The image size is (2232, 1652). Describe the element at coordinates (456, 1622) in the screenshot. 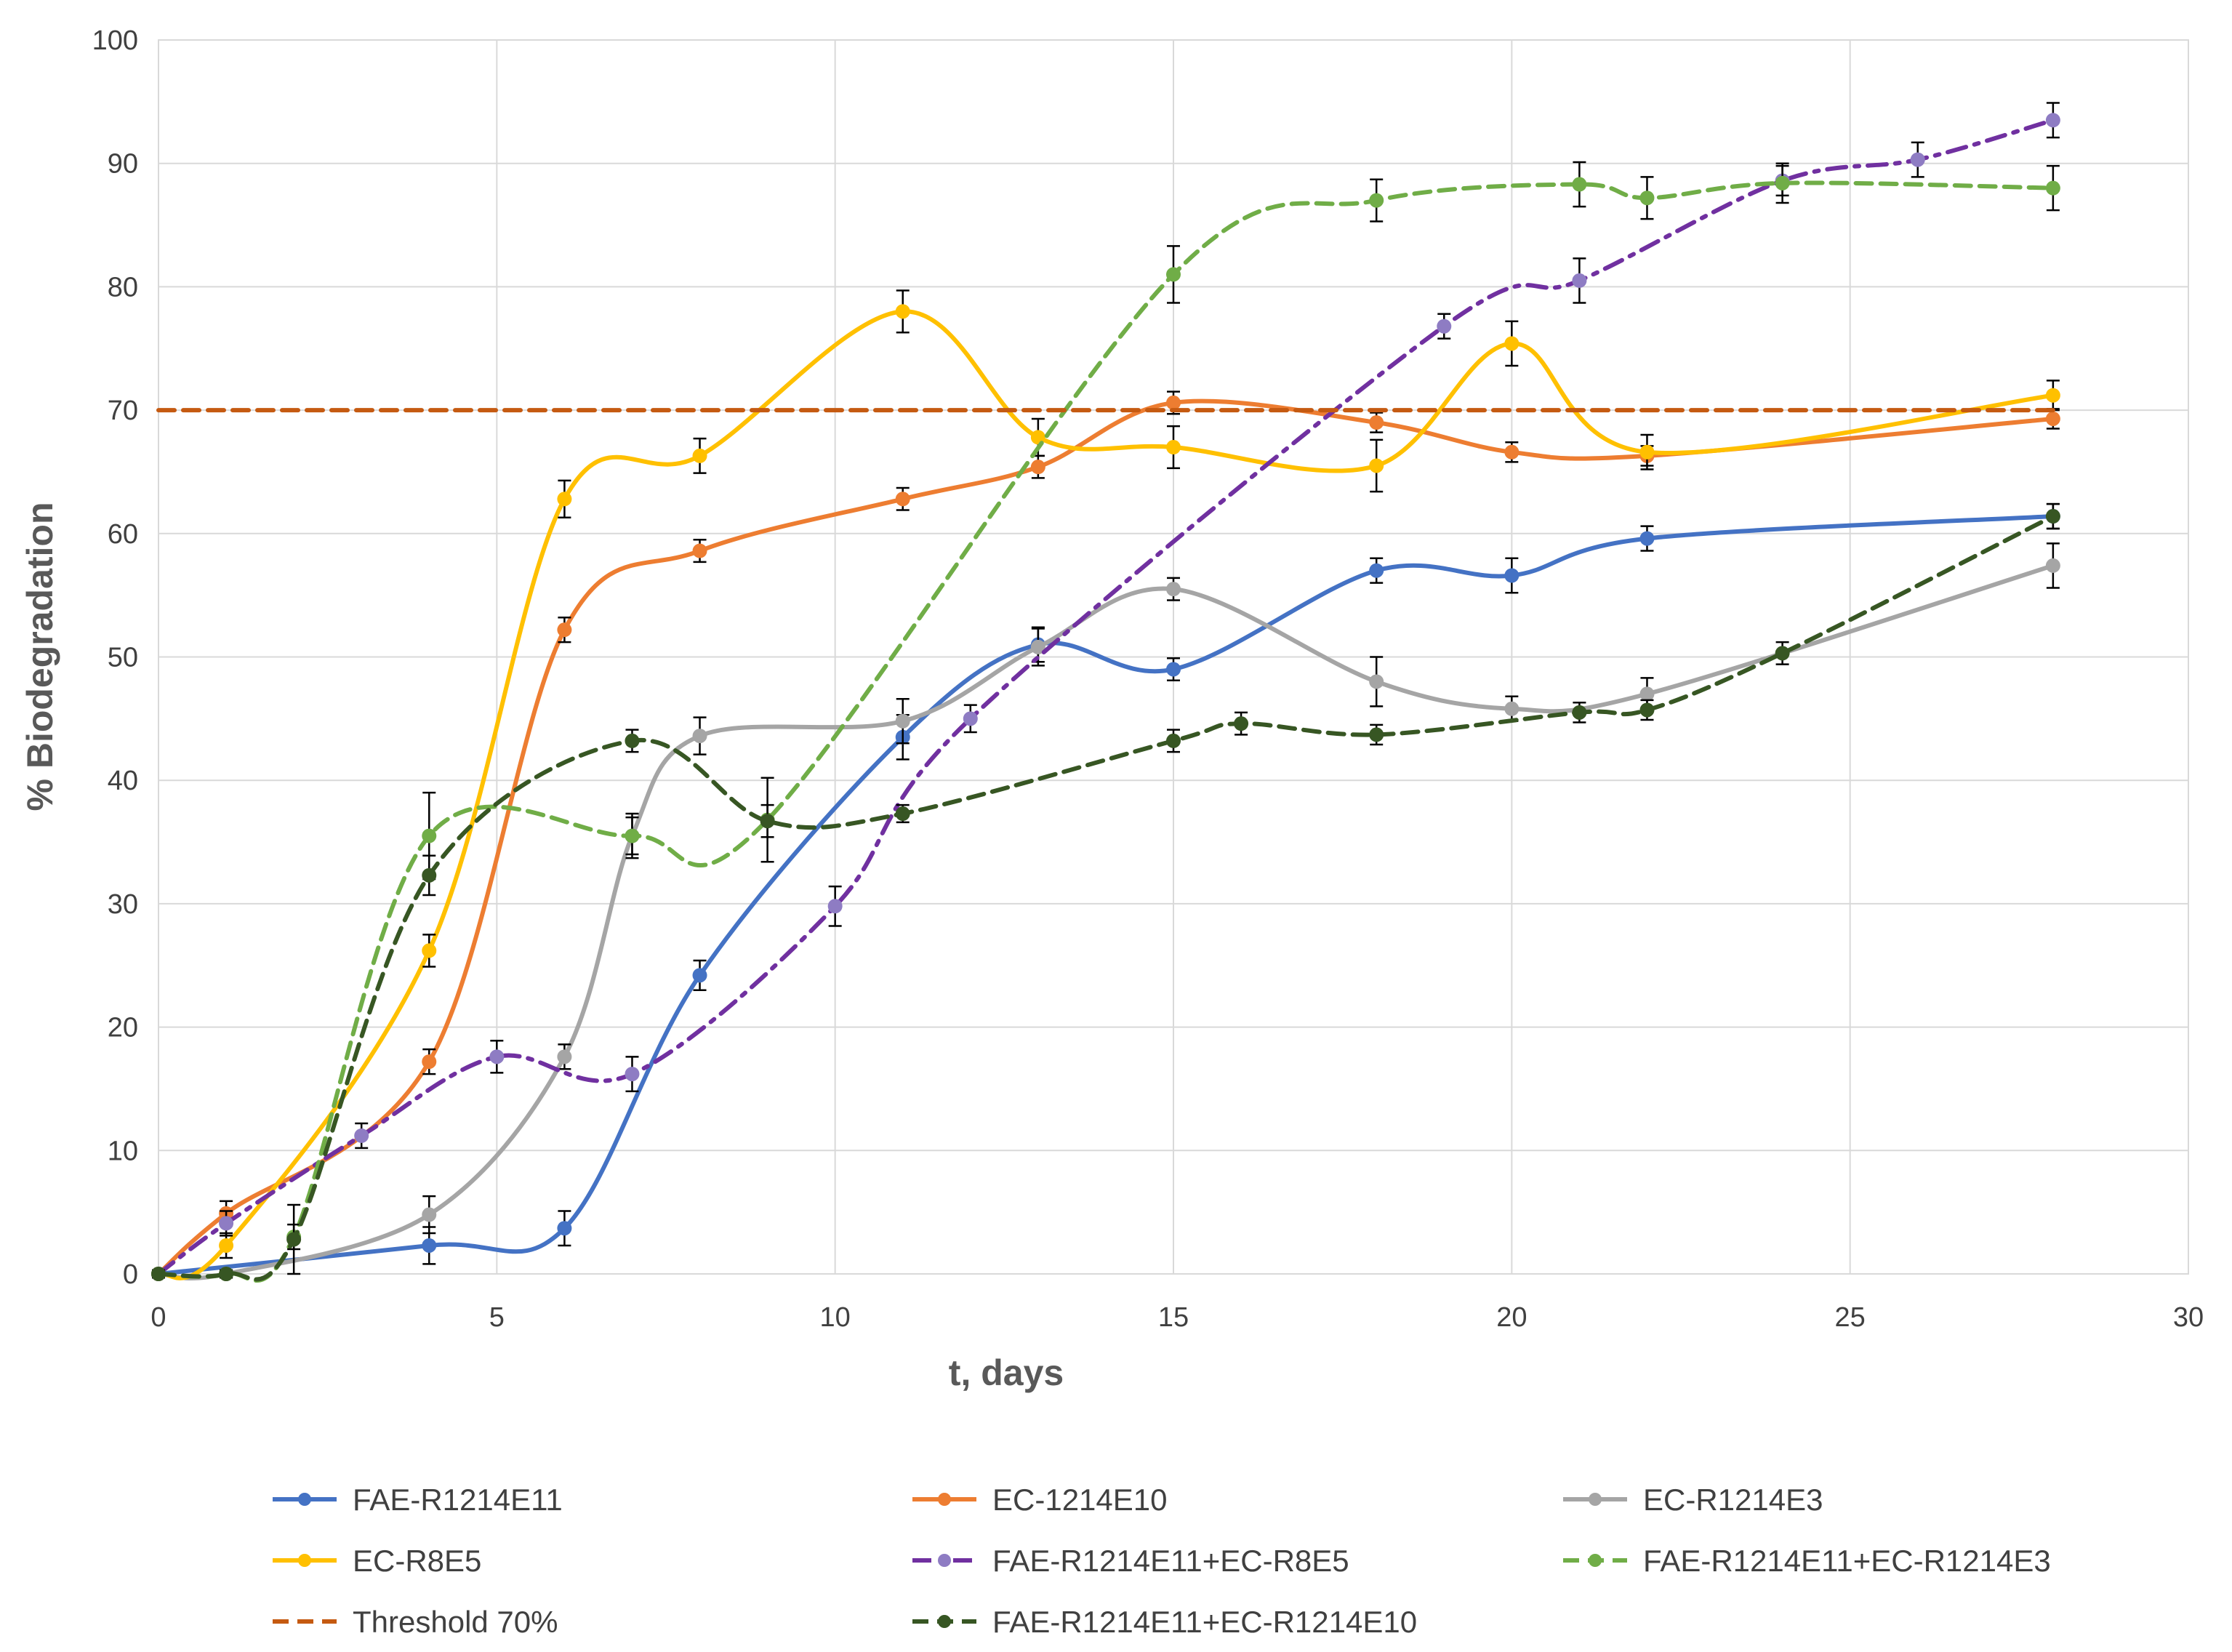

I see `legend-label: Threshold 70%` at that location.